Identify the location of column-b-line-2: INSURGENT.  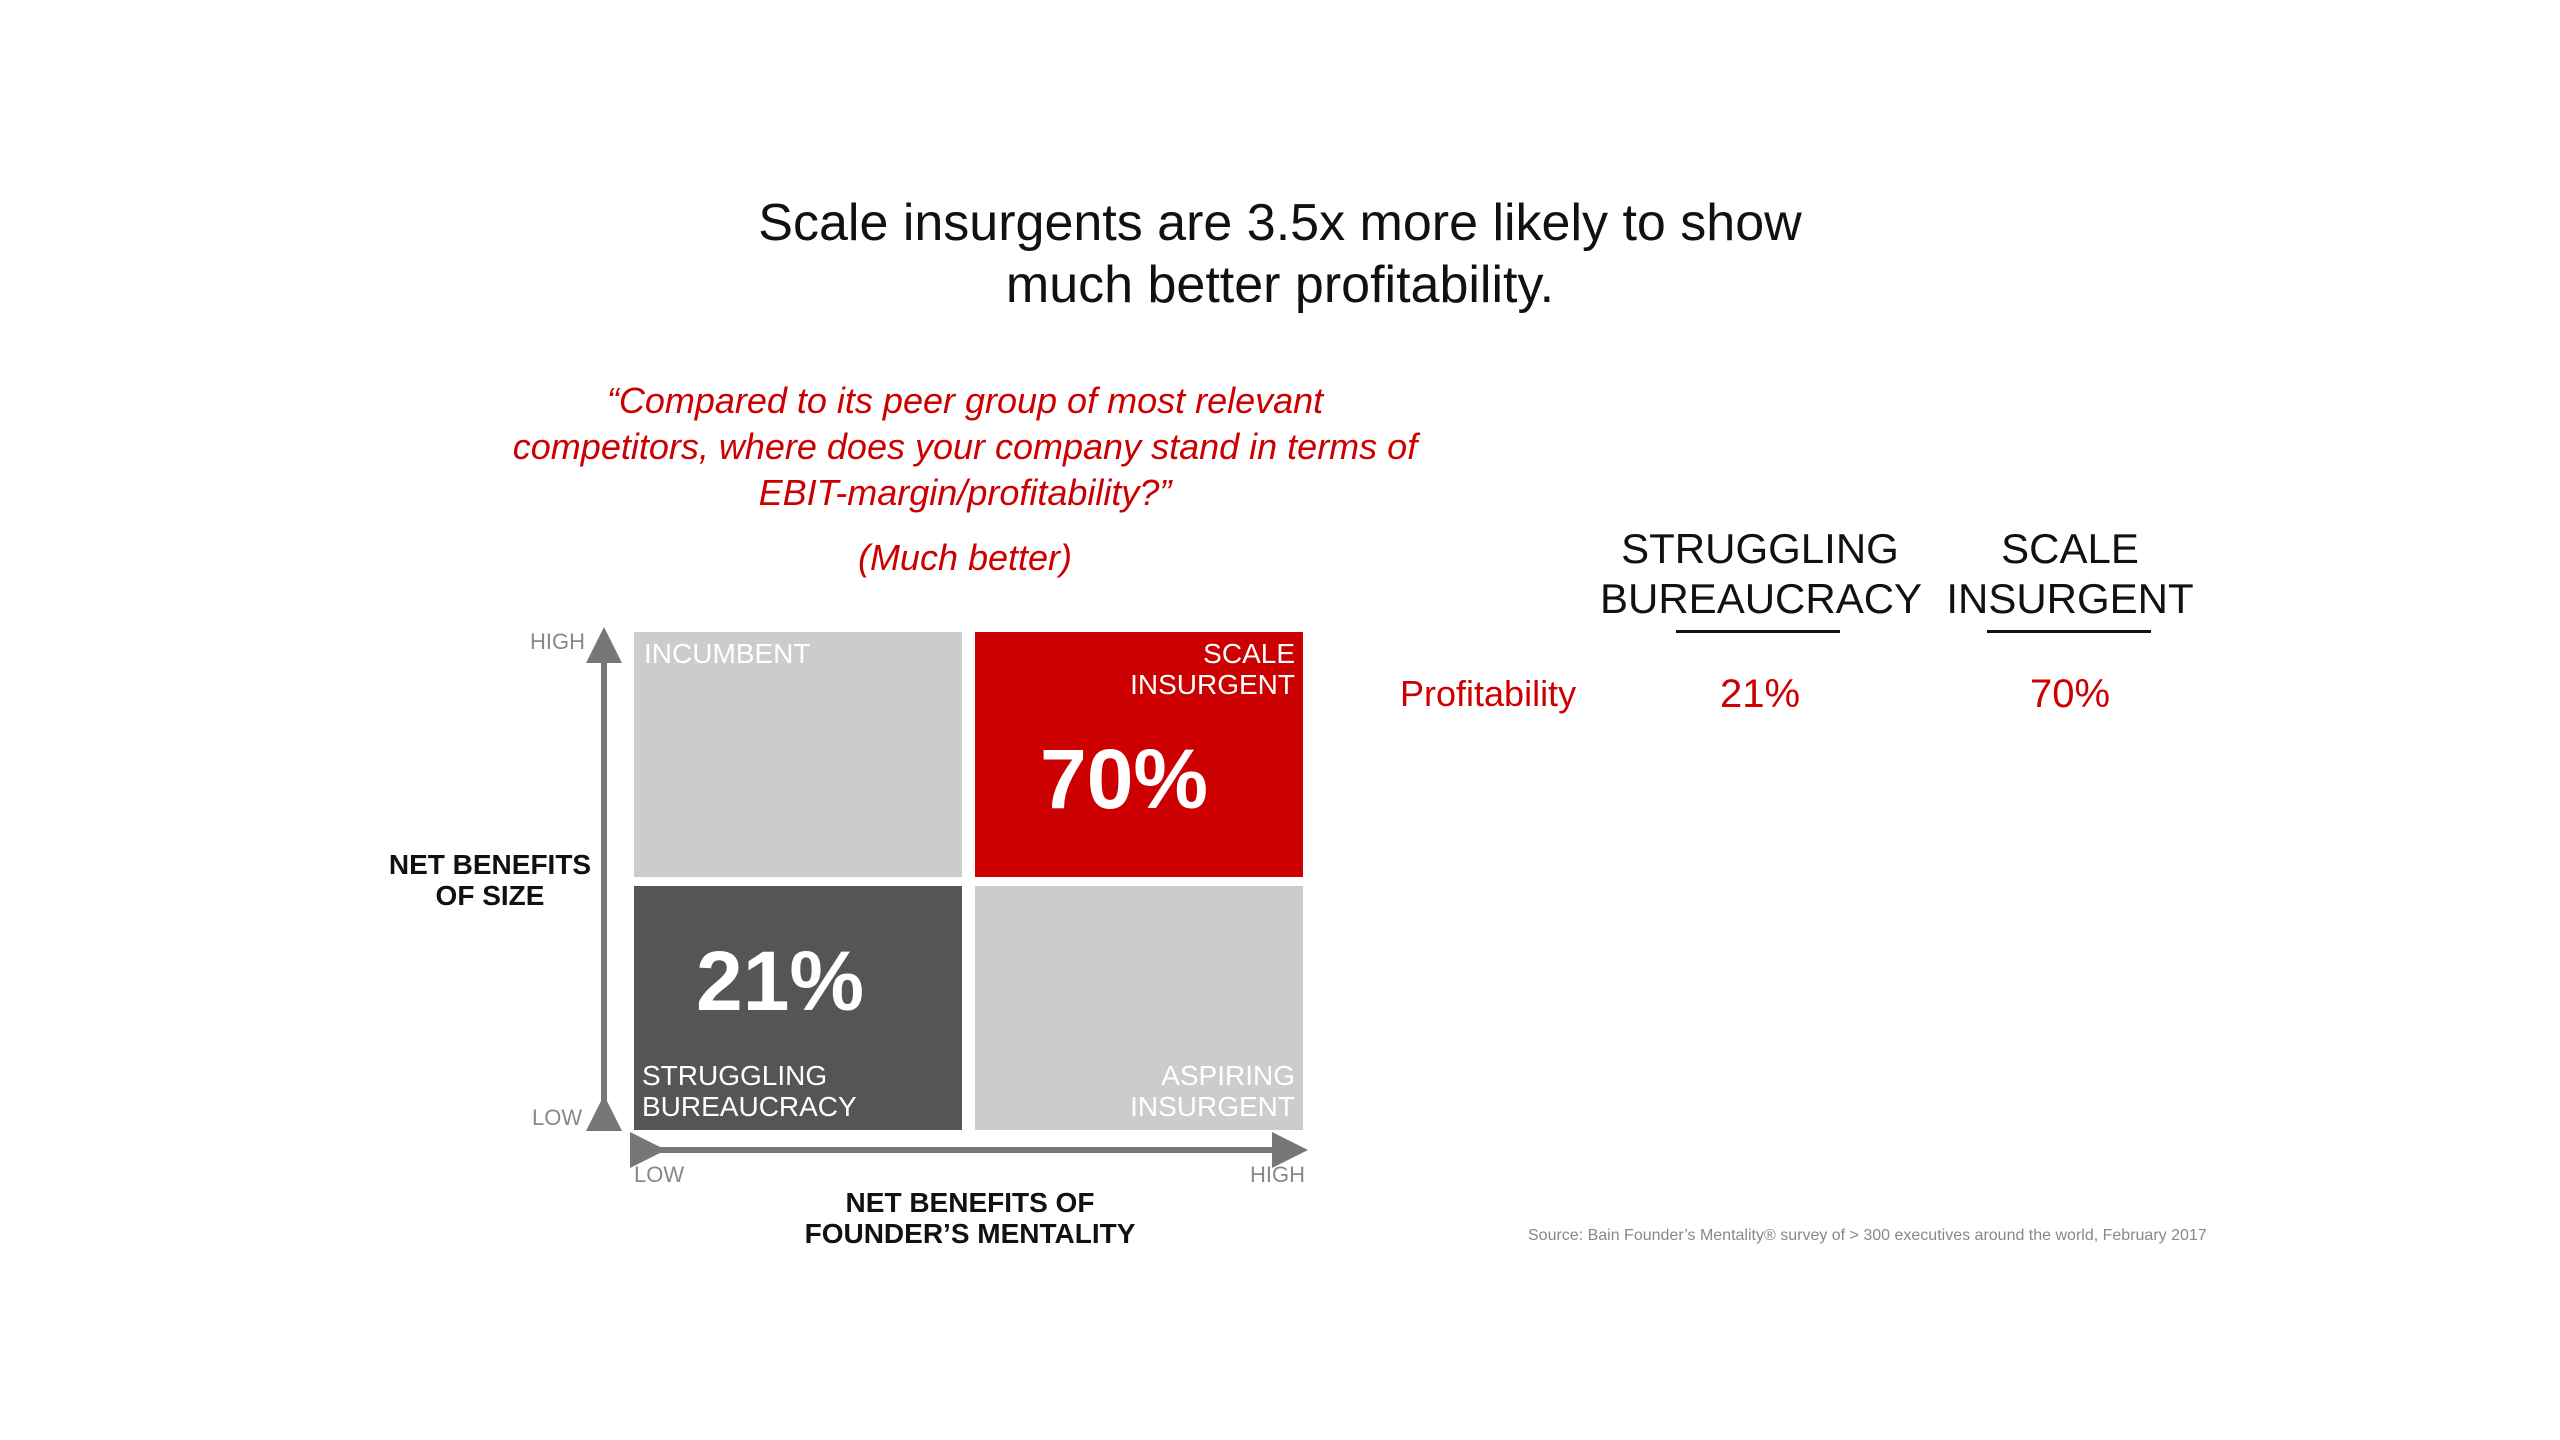
(2070, 598).